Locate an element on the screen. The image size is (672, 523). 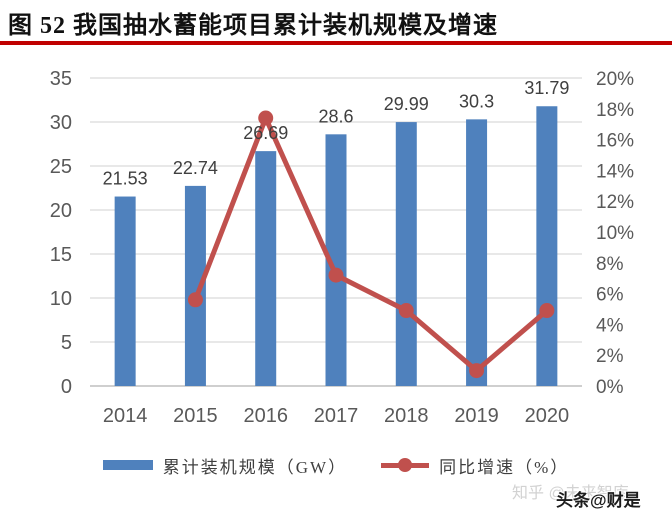
bar-swatch-icon is located at coordinates (127, 465).